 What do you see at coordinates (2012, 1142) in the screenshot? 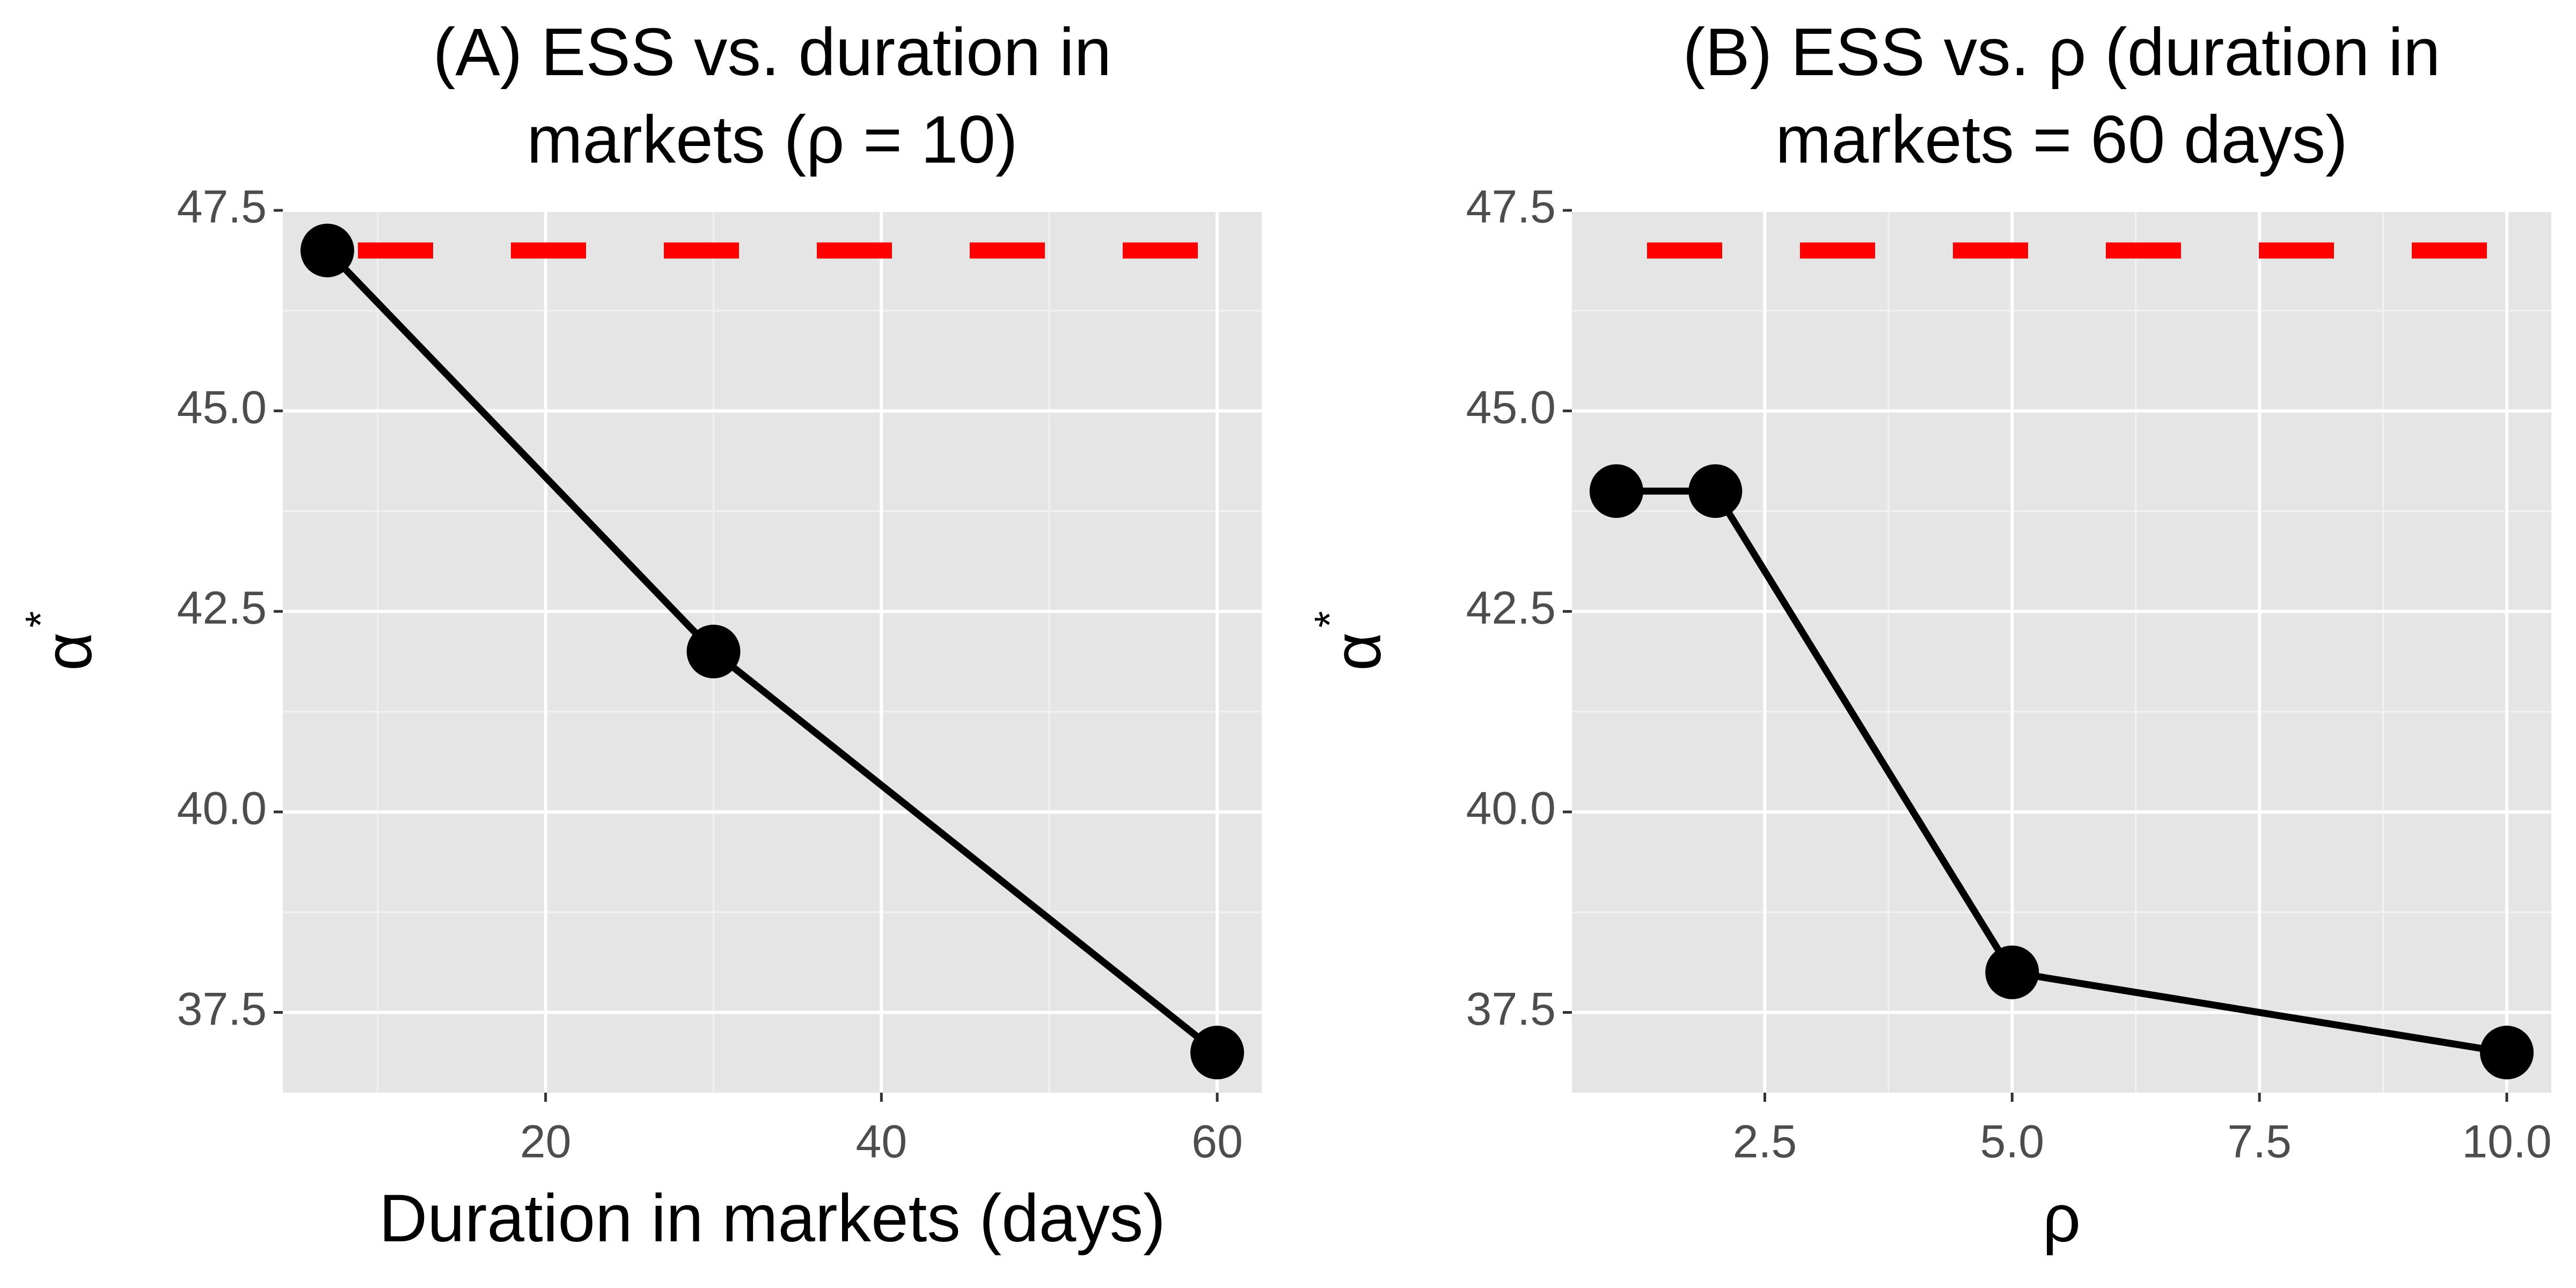
I see `x-tick-label: 5.0` at bounding box center [2012, 1142].